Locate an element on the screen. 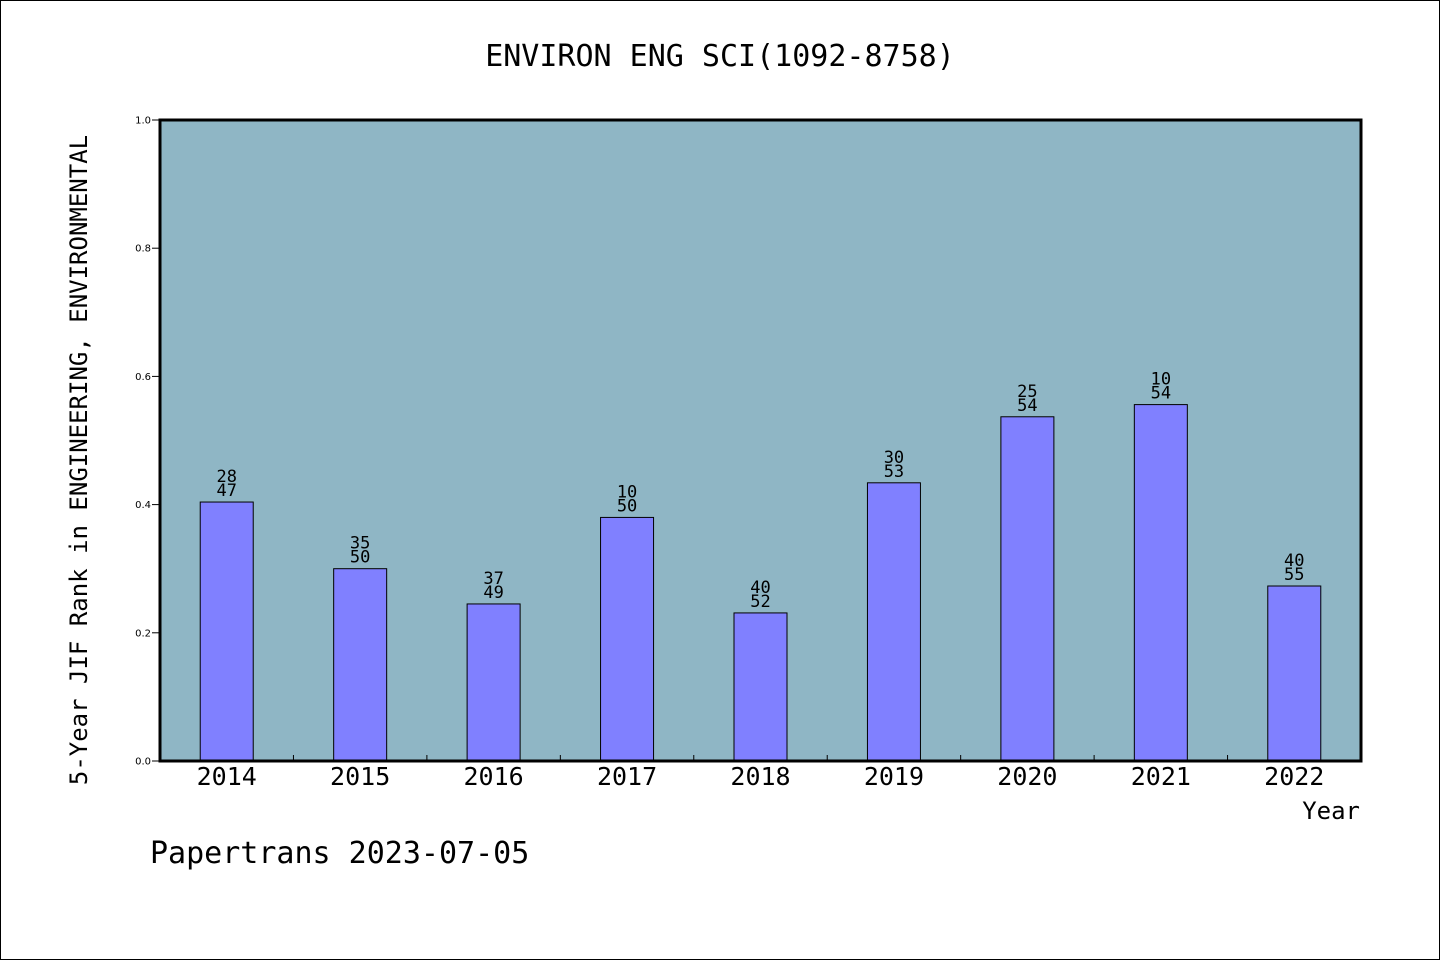 The image size is (1440, 960). bar-2020 is located at coordinates (1027, 589).